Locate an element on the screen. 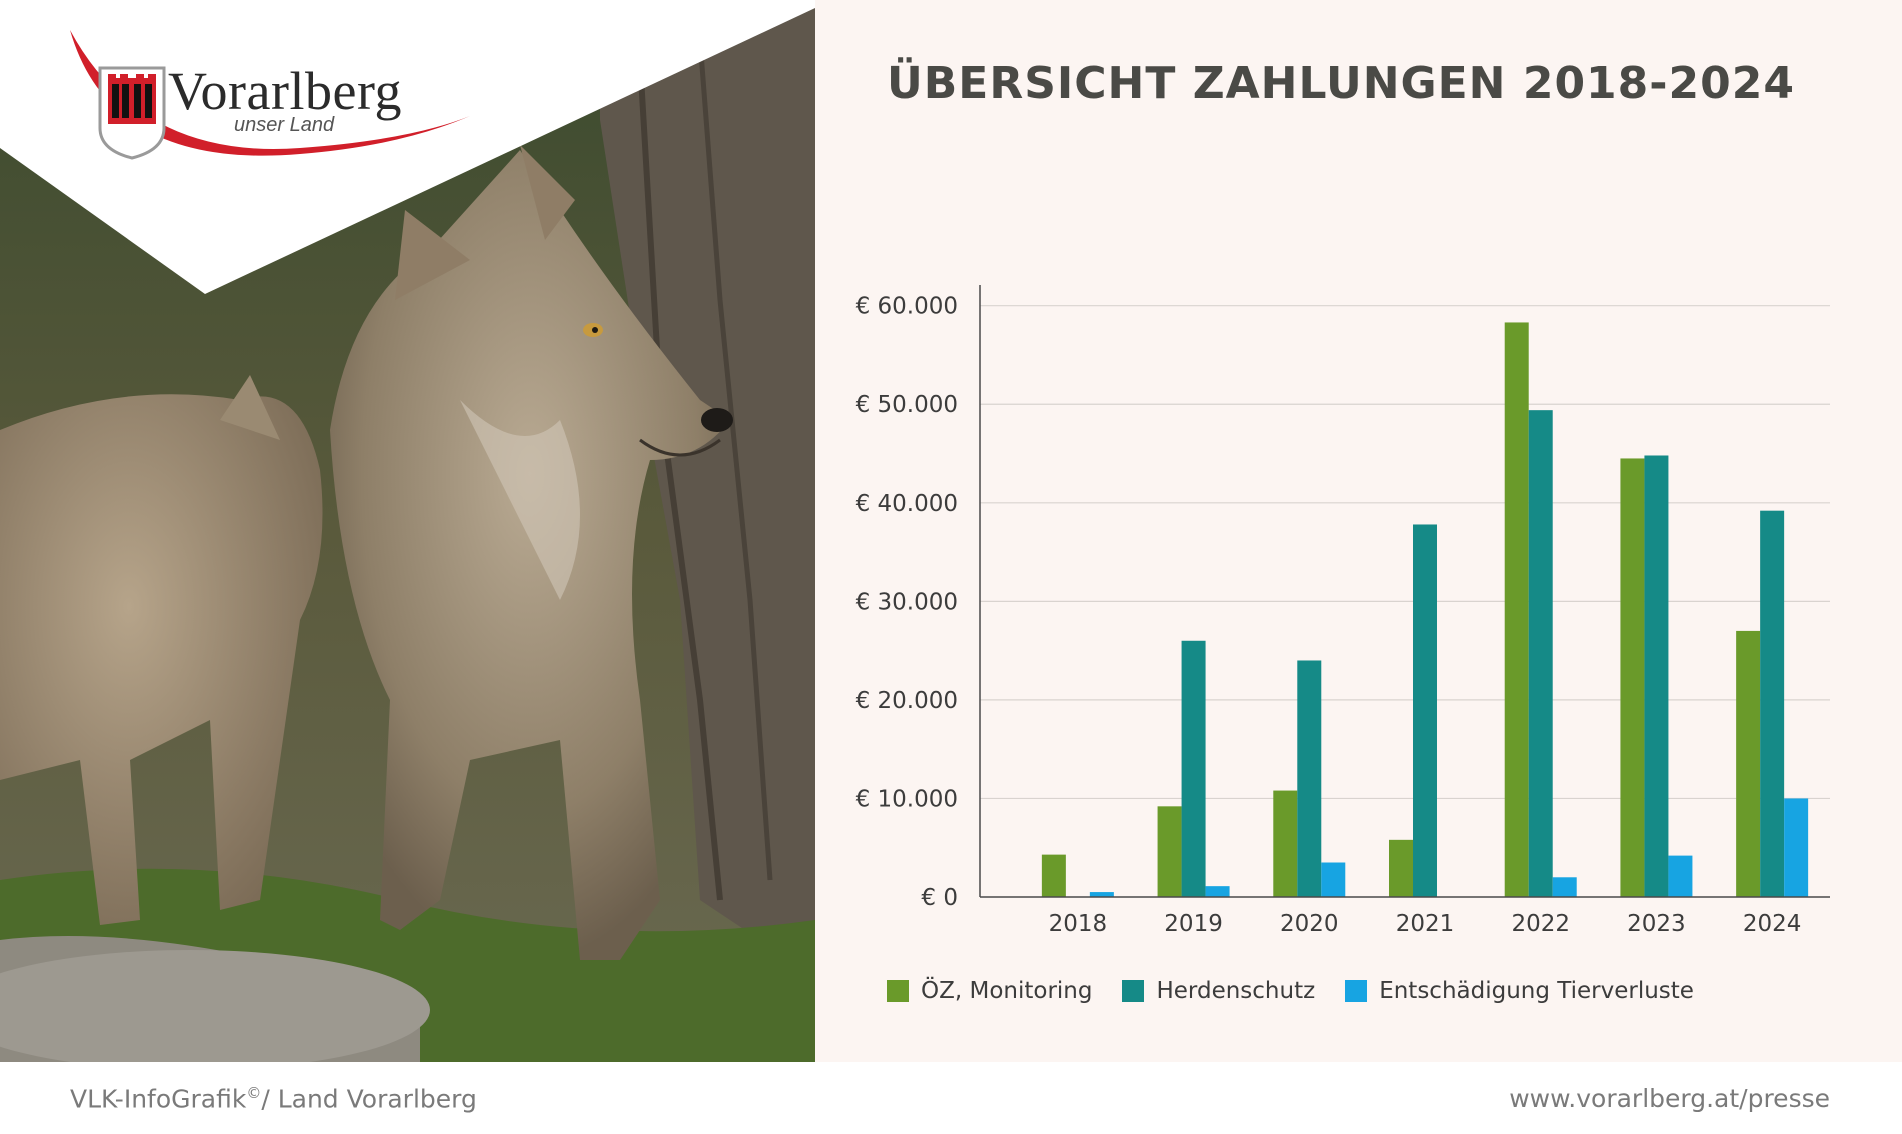  legend-item-herdenschutz: Herdenschutz is located at coordinates (1218, 991).